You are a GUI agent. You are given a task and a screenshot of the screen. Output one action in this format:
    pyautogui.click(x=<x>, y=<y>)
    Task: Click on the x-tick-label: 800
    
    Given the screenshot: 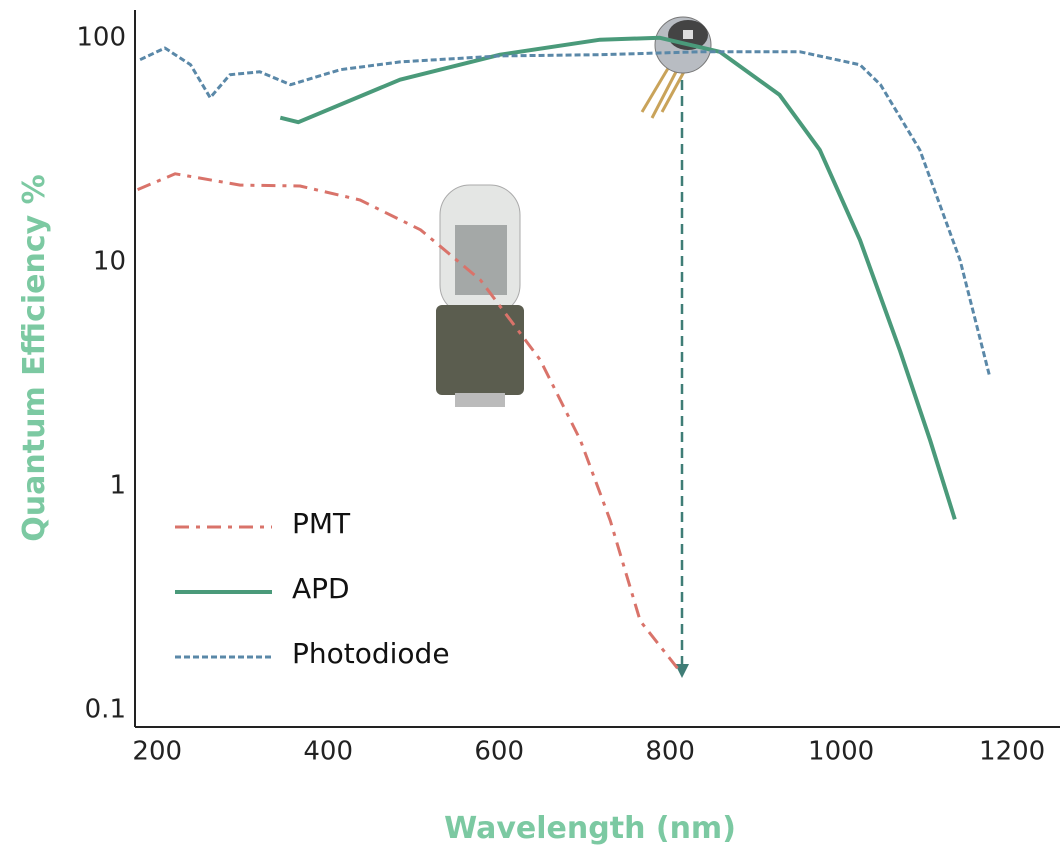 What is the action you would take?
    pyautogui.click(x=670, y=752)
    